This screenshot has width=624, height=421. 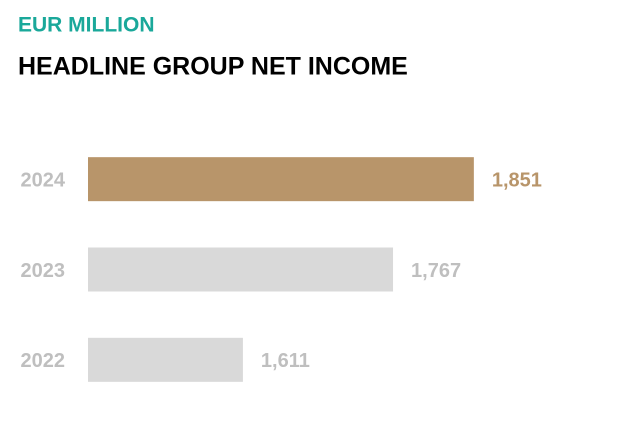 I want to click on chart-title: EUR MILLION, so click(x=86, y=25).